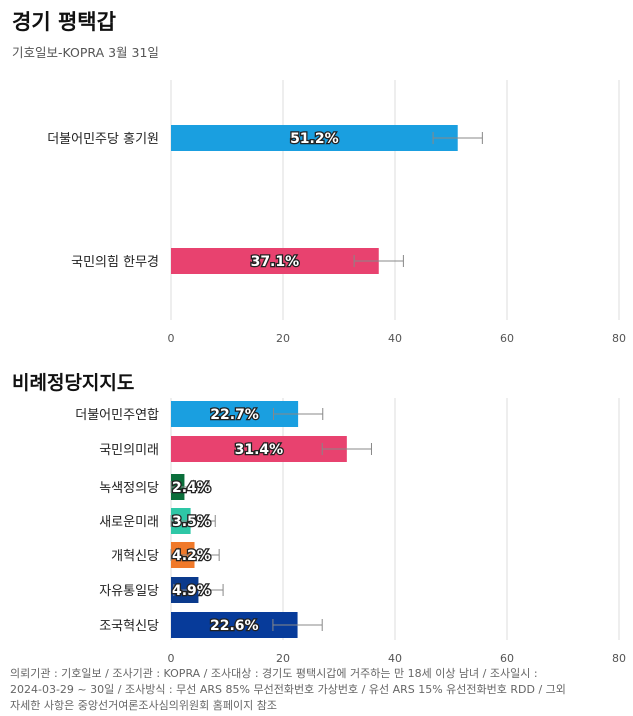 The height and width of the screenshot is (716, 633). What do you see at coordinates (135, 556) in the screenshot?
I see `party-category-label: 개혁신당` at bounding box center [135, 556].